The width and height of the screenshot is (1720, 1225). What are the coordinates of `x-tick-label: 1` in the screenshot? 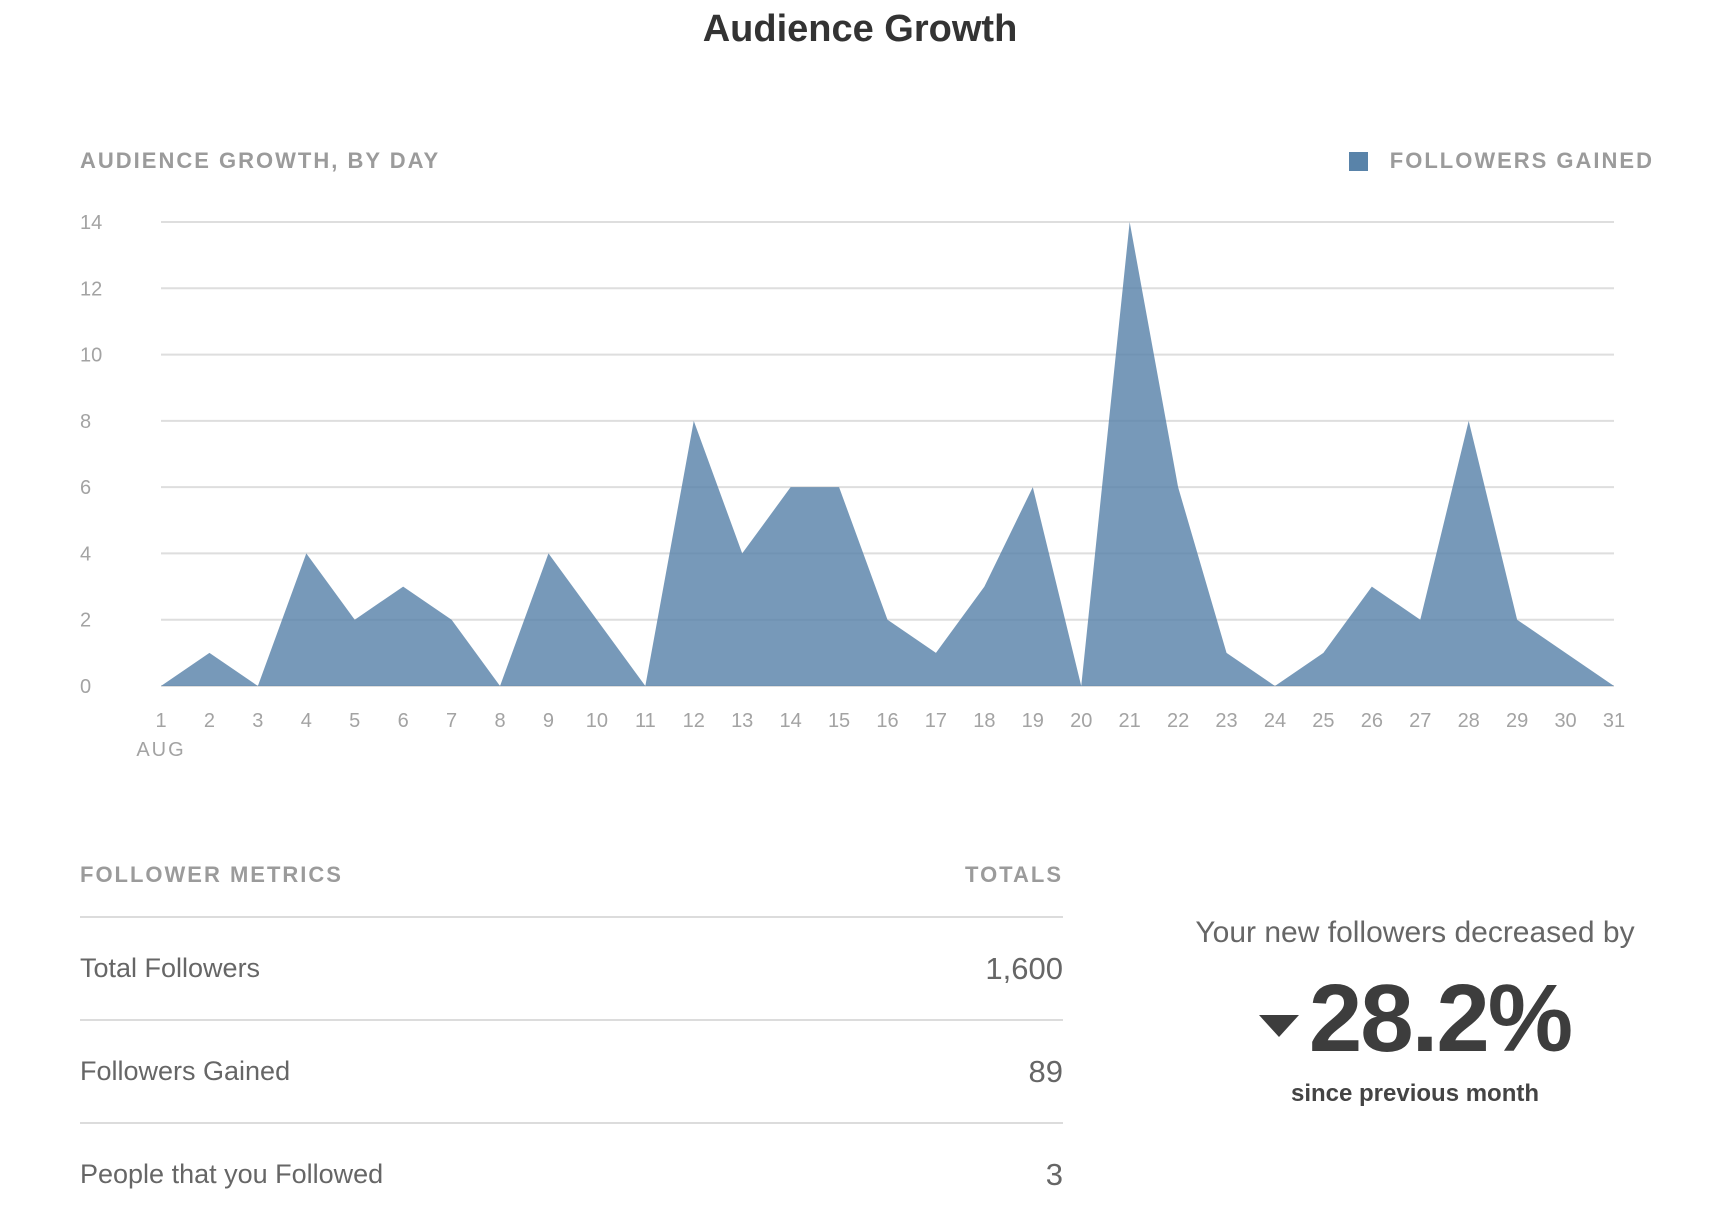 It's located at (160, 721).